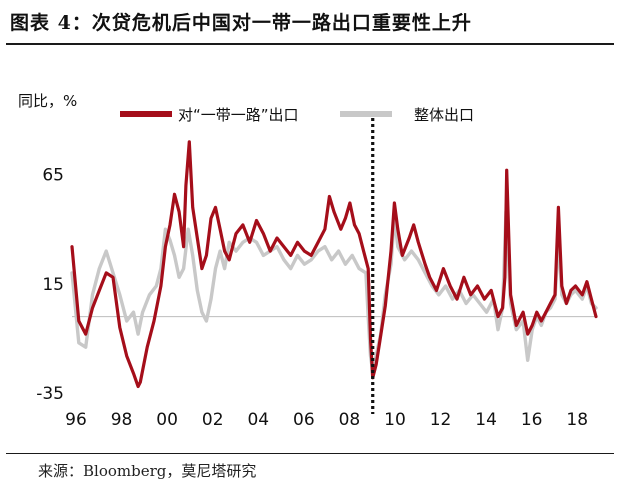 The width and height of the screenshot is (620, 494). What do you see at coordinates (213, 420) in the screenshot?
I see `x-tick-label: 02` at bounding box center [213, 420].